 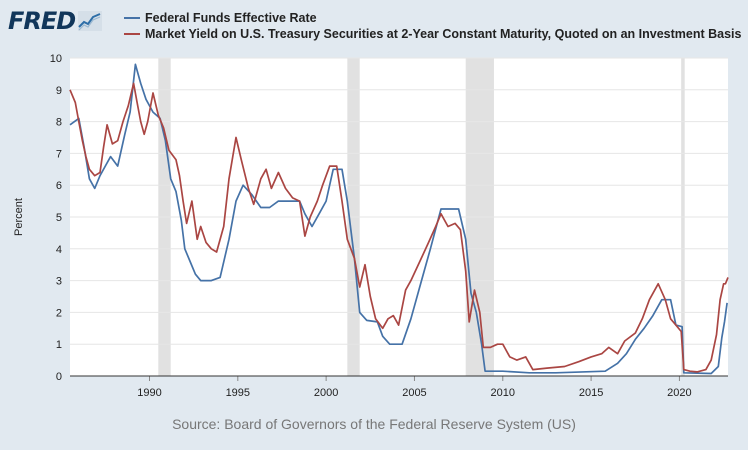 What do you see at coordinates (132, 18) in the screenshot?
I see `legend-swatch-fed-funds` at bounding box center [132, 18].